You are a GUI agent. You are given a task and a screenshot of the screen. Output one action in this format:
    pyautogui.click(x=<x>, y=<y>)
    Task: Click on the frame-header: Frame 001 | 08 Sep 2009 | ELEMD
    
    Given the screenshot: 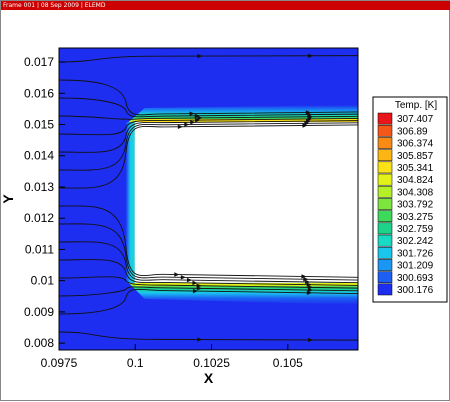 What is the action you would take?
    pyautogui.click(x=225, y=5)
    